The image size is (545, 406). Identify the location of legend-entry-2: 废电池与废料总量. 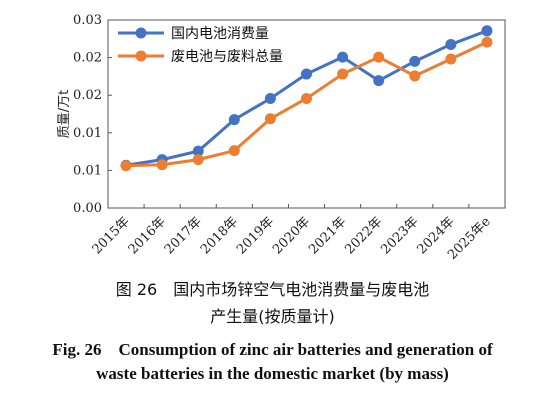
(200, 57).